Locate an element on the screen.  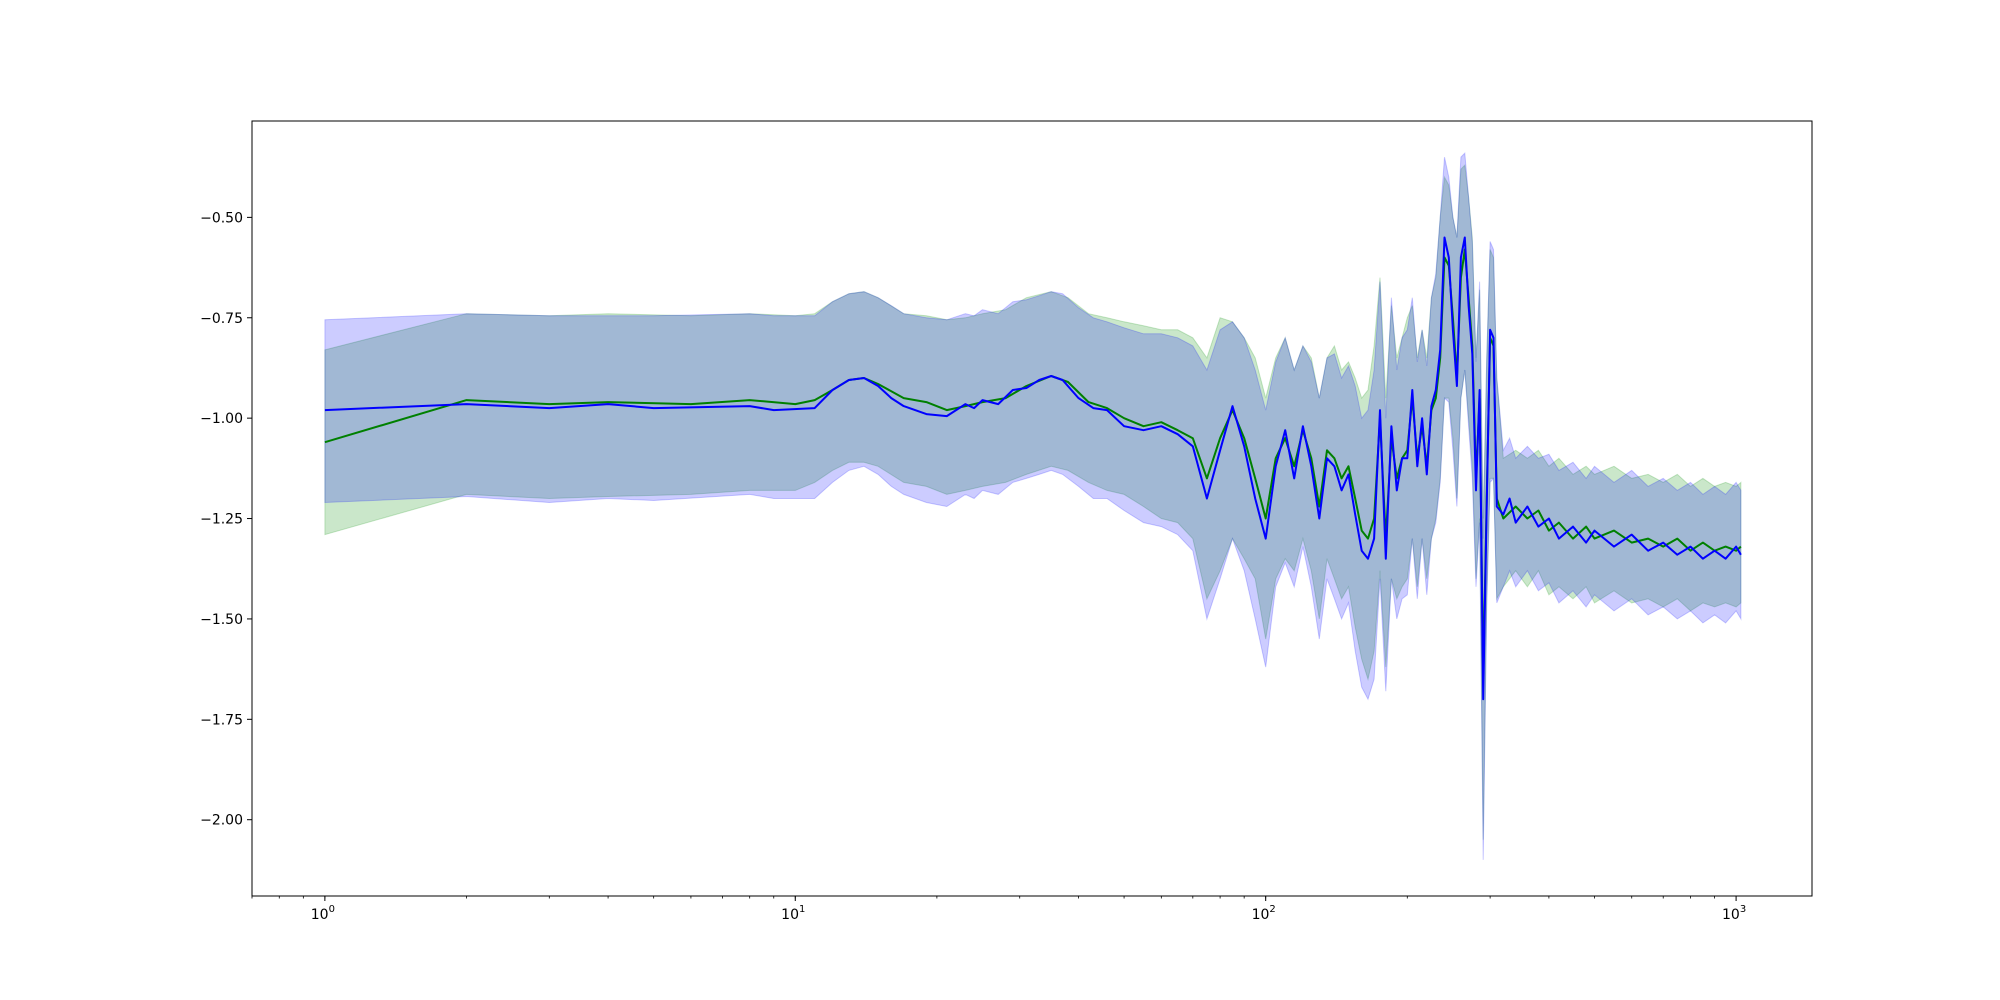
y-tick-label: −1.75 is located at coordinates (221, 720).